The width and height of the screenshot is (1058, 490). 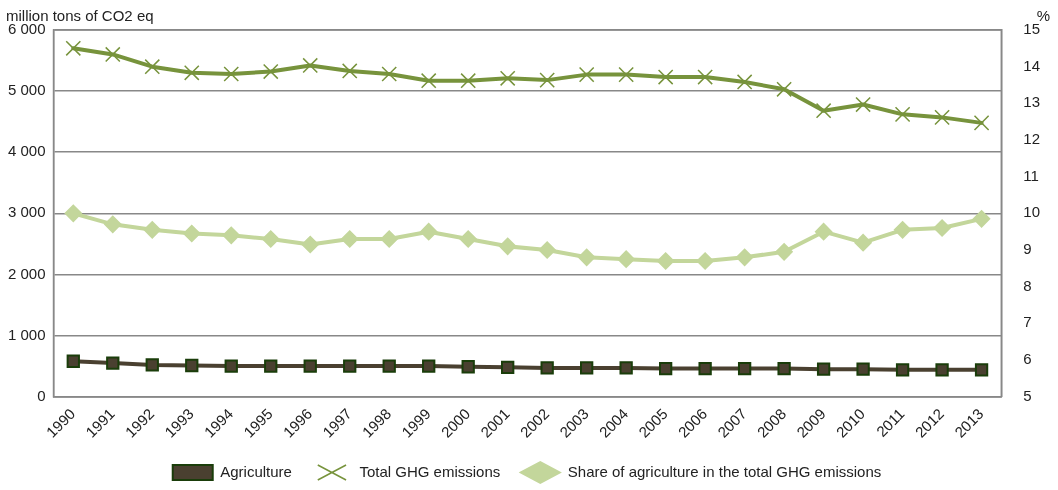 I want to click on y2-tick-label: 9, so click(x=1027, y=249).